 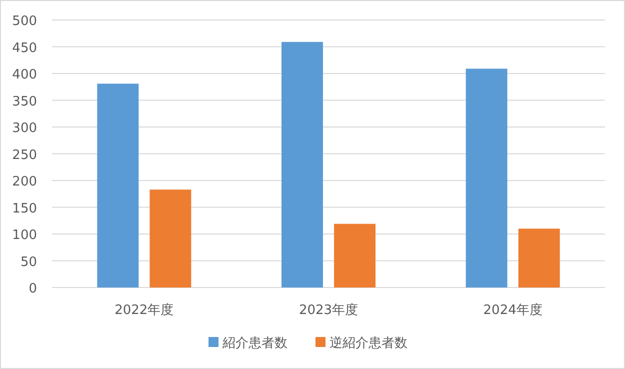 What do you see at coordinates (24, 155) in the screenshot?
I see `y-tick-label: 250` at bounding box center [24, 155].